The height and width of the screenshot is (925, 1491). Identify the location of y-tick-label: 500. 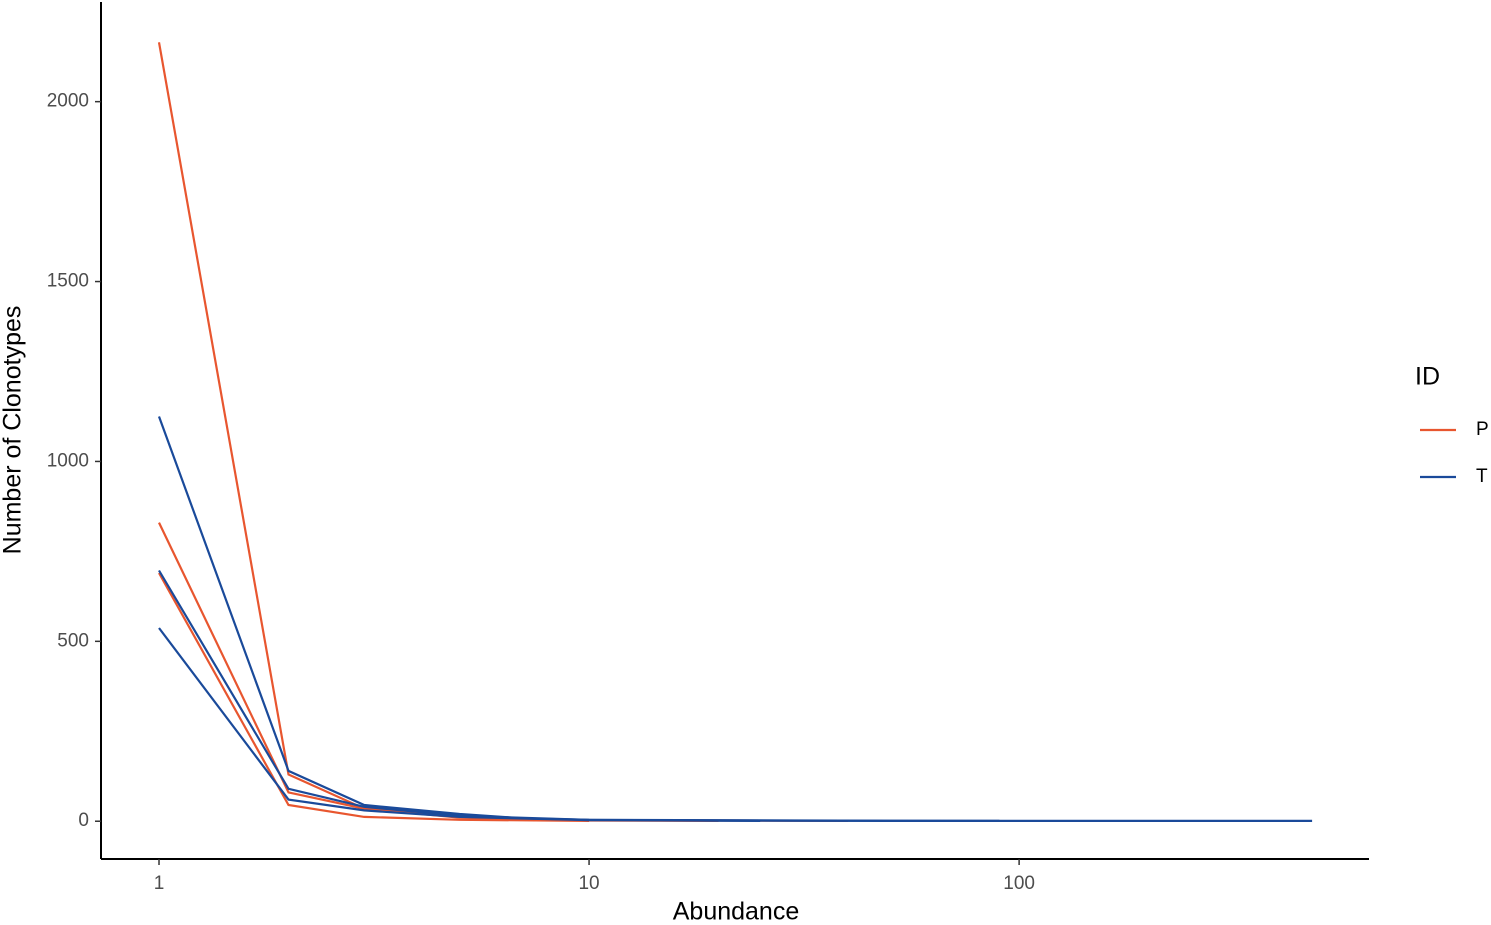
(73, 640).